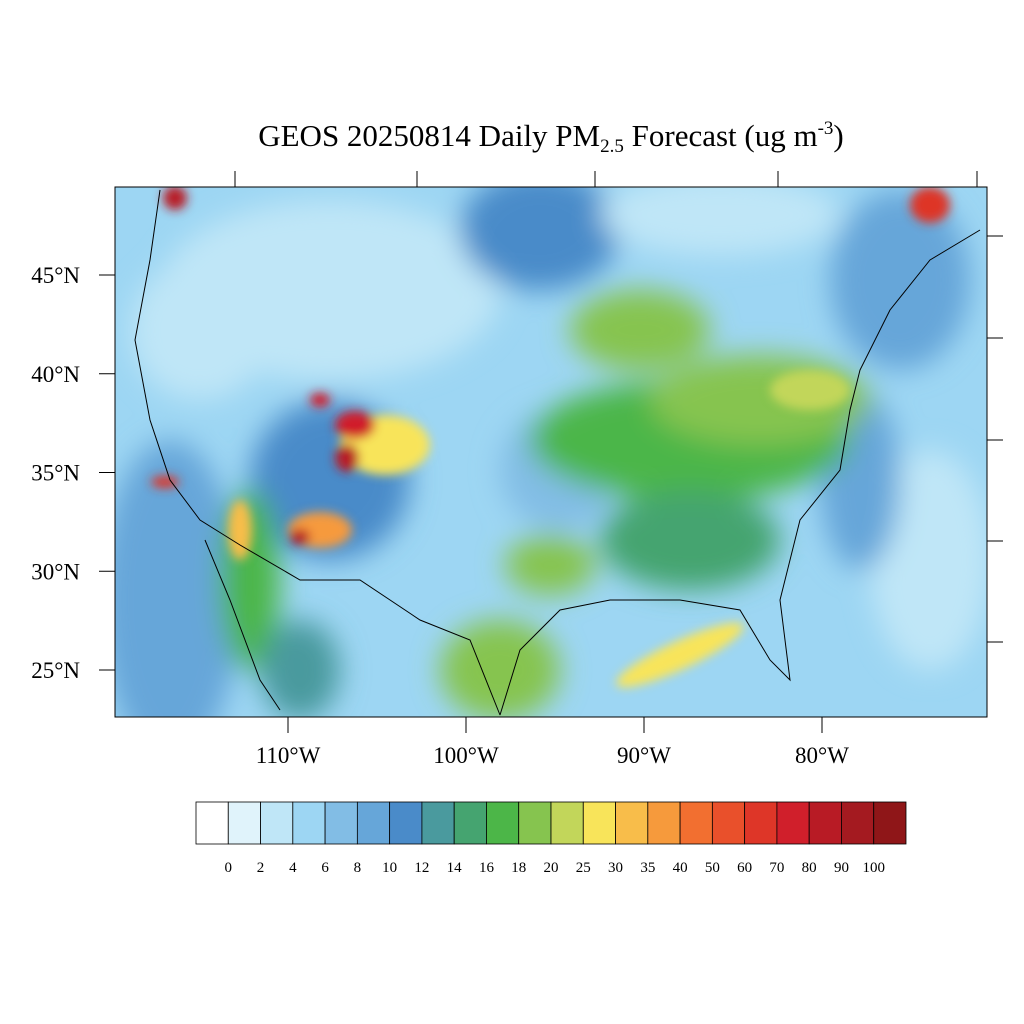  What do you see at coordinates (261, 868) in the screenshot?
I see `colorbar-label: 2` at bounding box center [261, 868].